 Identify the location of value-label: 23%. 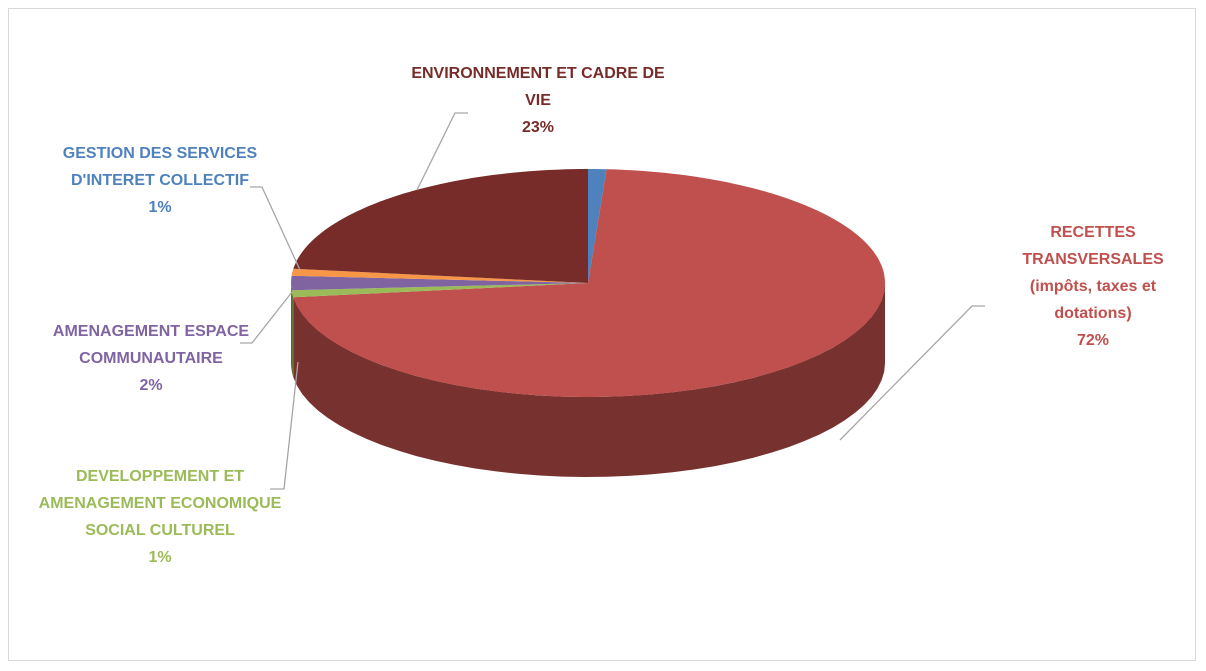
(538, 127).